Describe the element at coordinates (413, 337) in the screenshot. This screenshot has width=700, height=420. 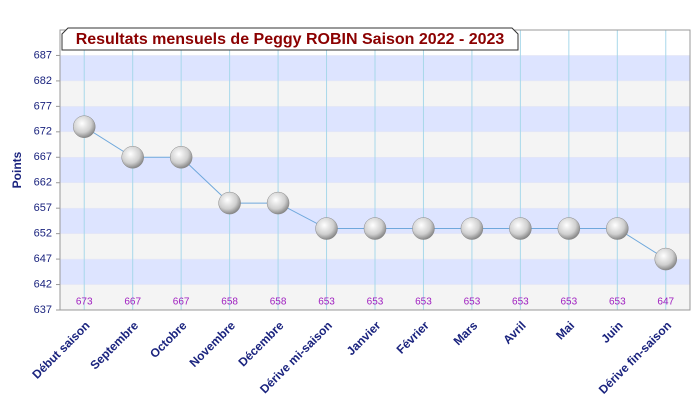
I see `x-tick-label: Février` at that location.